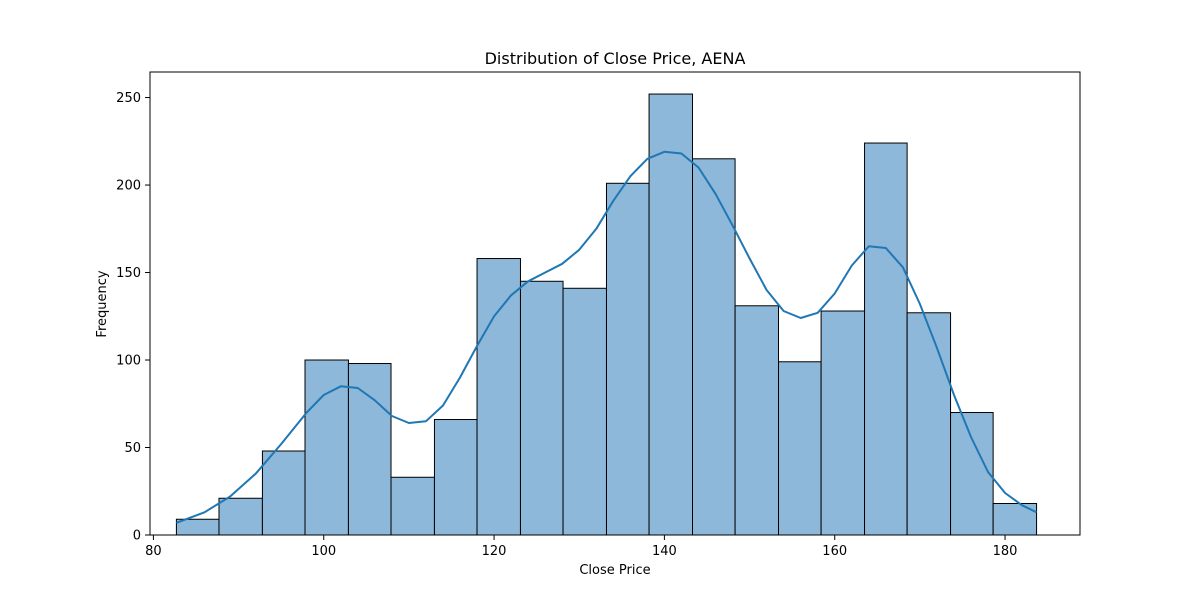  What do you see at coordinates (323, 551) in the screenshot?
I see `x-tick-label: 100` at bounding box center [323, 551].